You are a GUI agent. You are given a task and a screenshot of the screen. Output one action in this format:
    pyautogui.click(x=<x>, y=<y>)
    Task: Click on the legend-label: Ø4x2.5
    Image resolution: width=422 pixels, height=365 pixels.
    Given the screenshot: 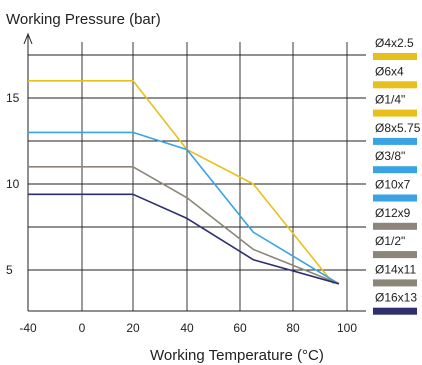 What is the action you would take?
    pyautogui.click(x=394, y=43)
    